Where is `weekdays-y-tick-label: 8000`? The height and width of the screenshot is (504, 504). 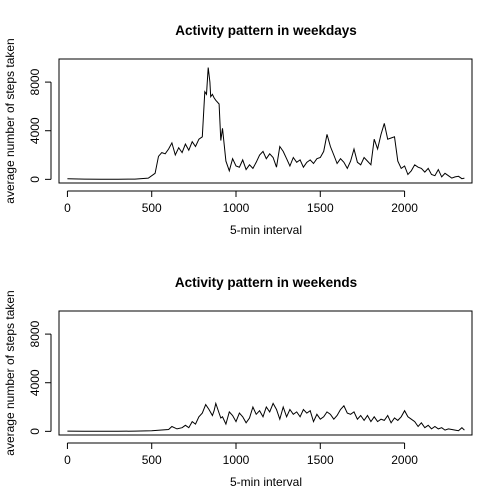
weekdays-y-tick-label: 8000 is located at coordinates (35, 81).